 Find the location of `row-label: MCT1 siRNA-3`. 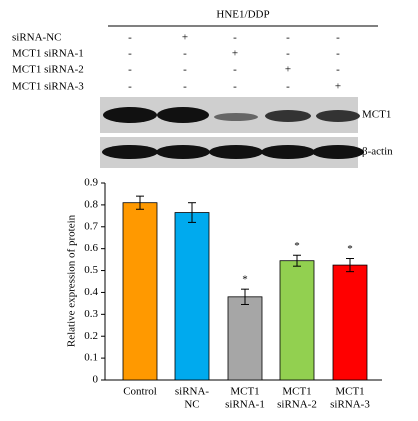

row-label: MCT1 siRNA-3 is located at coordinates (48, 87).